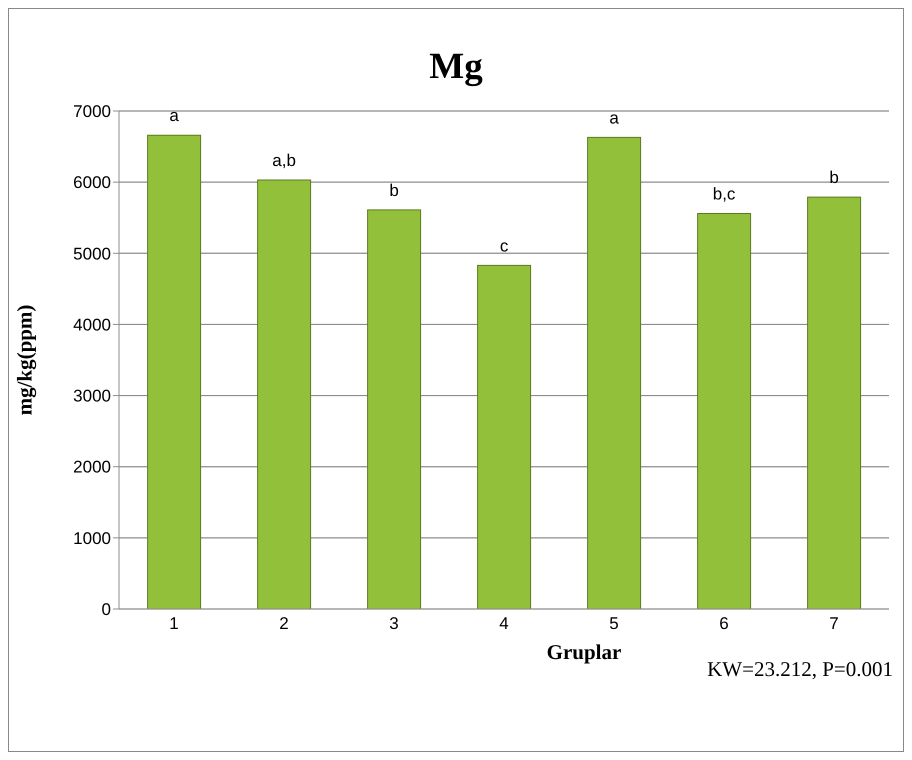  Describe the element at coordinates (92, 538) in the screenshot. I see `y-tick-label: 1000` at that location.